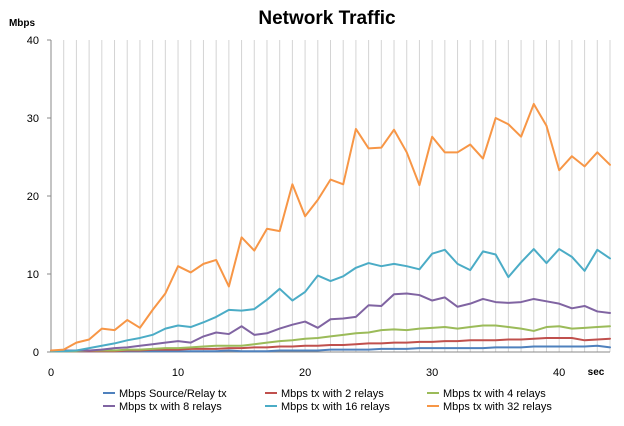 The image size is (624, 426). What do you see at coordinates (335, 407) in the screenshot?
I see `legend-label-4: Mbps tx with 16 relays` at bounding box center [335, 407].